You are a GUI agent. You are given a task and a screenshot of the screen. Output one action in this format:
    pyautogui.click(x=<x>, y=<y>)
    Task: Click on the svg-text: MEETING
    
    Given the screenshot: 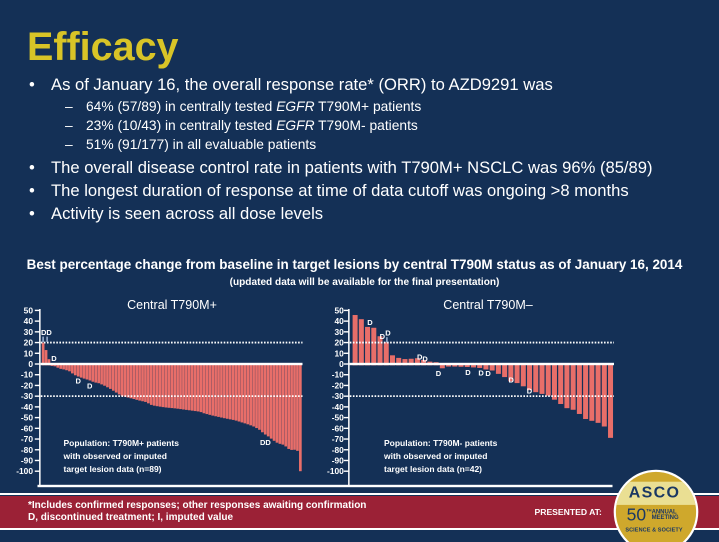 What is the action you would take?
    pyautogui.click(x=665, y=518)
    